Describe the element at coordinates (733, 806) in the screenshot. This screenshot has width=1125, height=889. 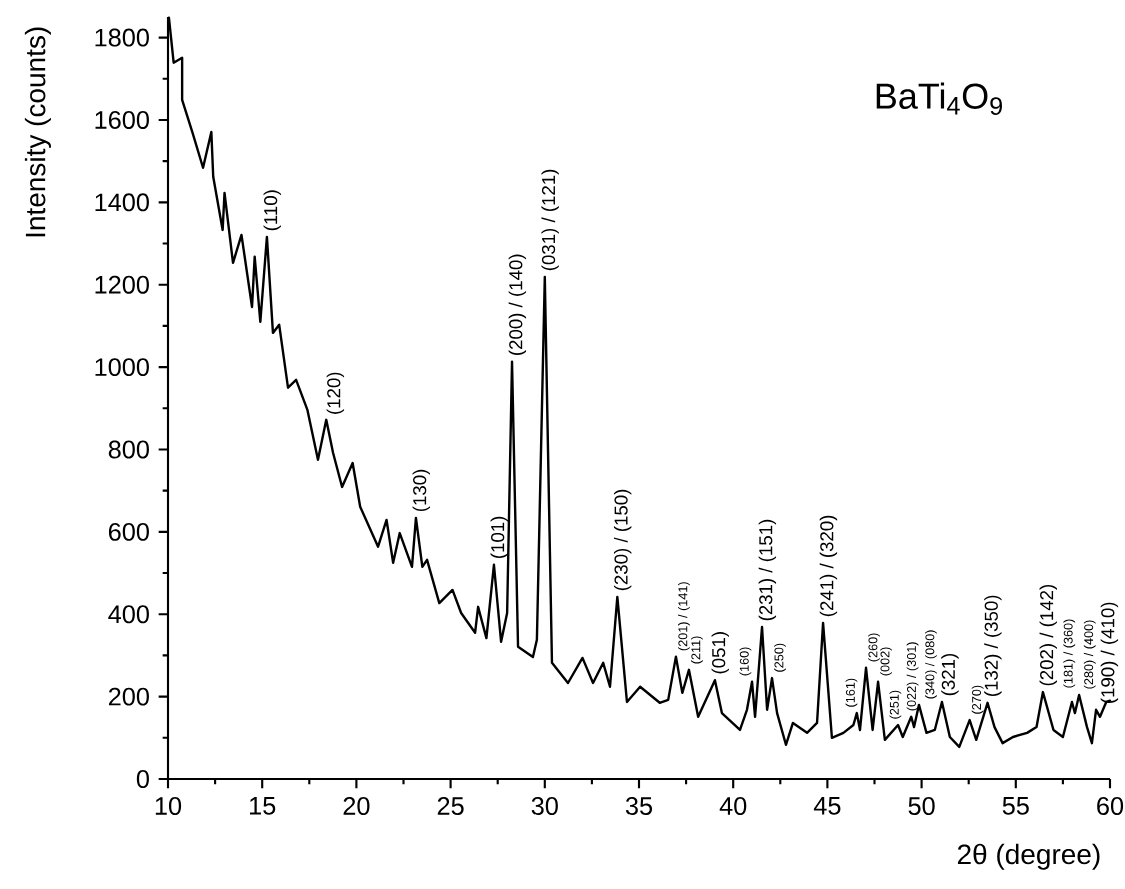
I see `x-tick-label: 40` at that location.